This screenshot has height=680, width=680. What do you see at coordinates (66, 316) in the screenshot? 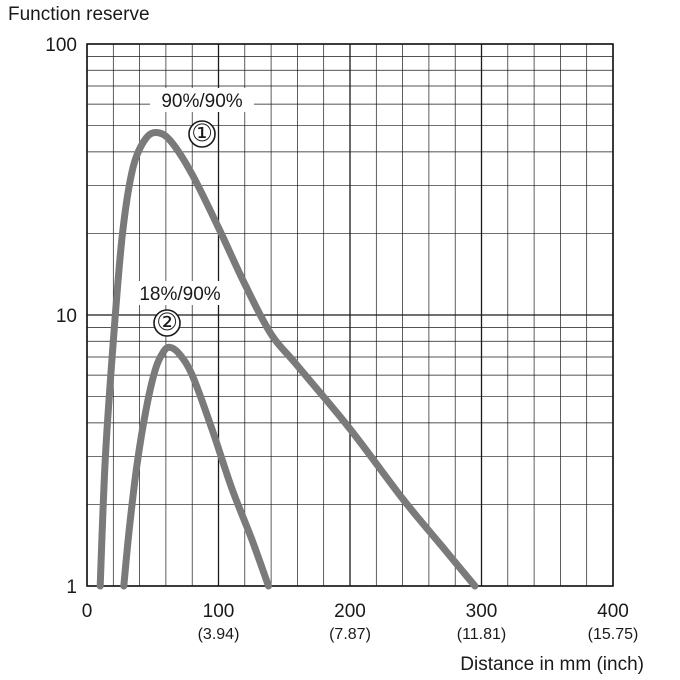
I see `y-tick-label: 10` at bounding box center [66, 316].